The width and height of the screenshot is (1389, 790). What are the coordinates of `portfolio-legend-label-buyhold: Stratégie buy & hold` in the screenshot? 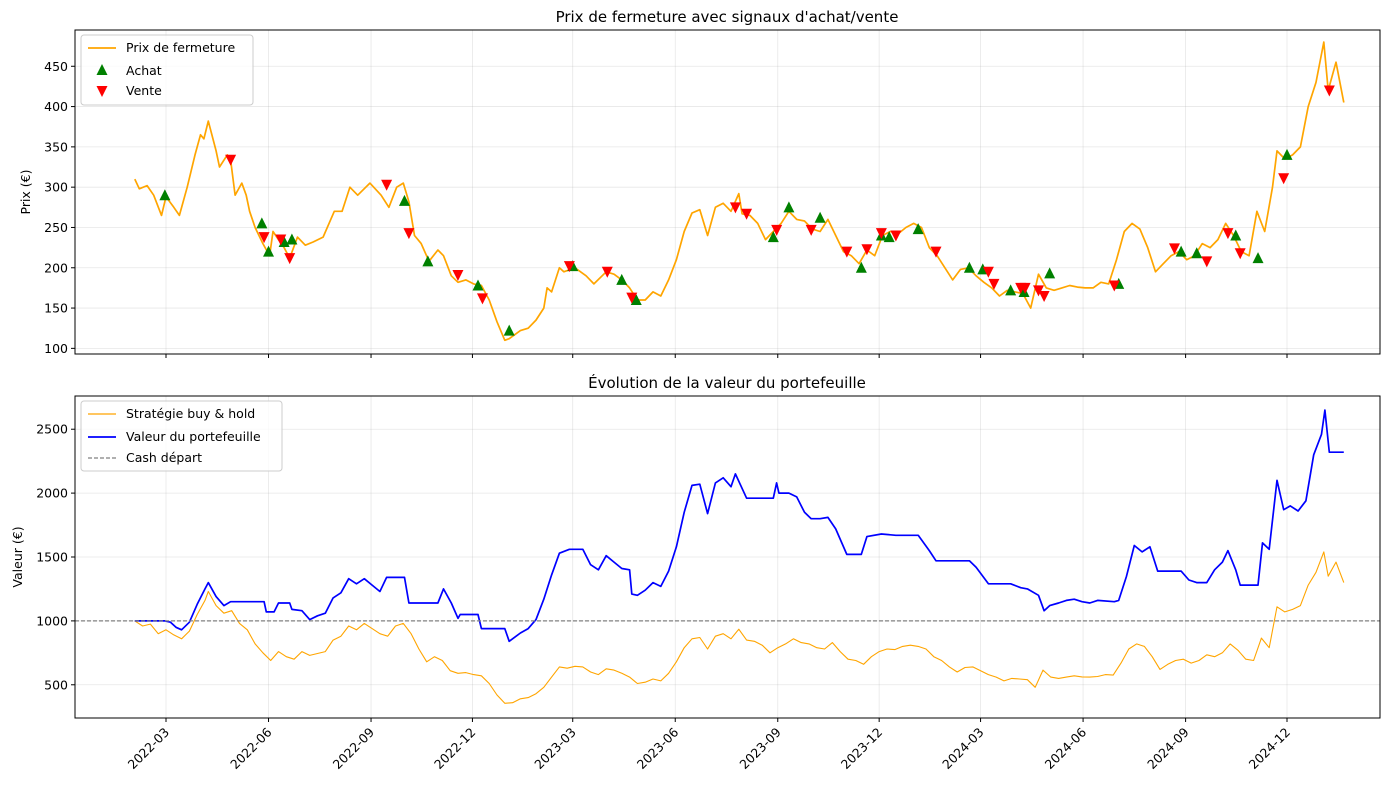 It's located at (190, 413).